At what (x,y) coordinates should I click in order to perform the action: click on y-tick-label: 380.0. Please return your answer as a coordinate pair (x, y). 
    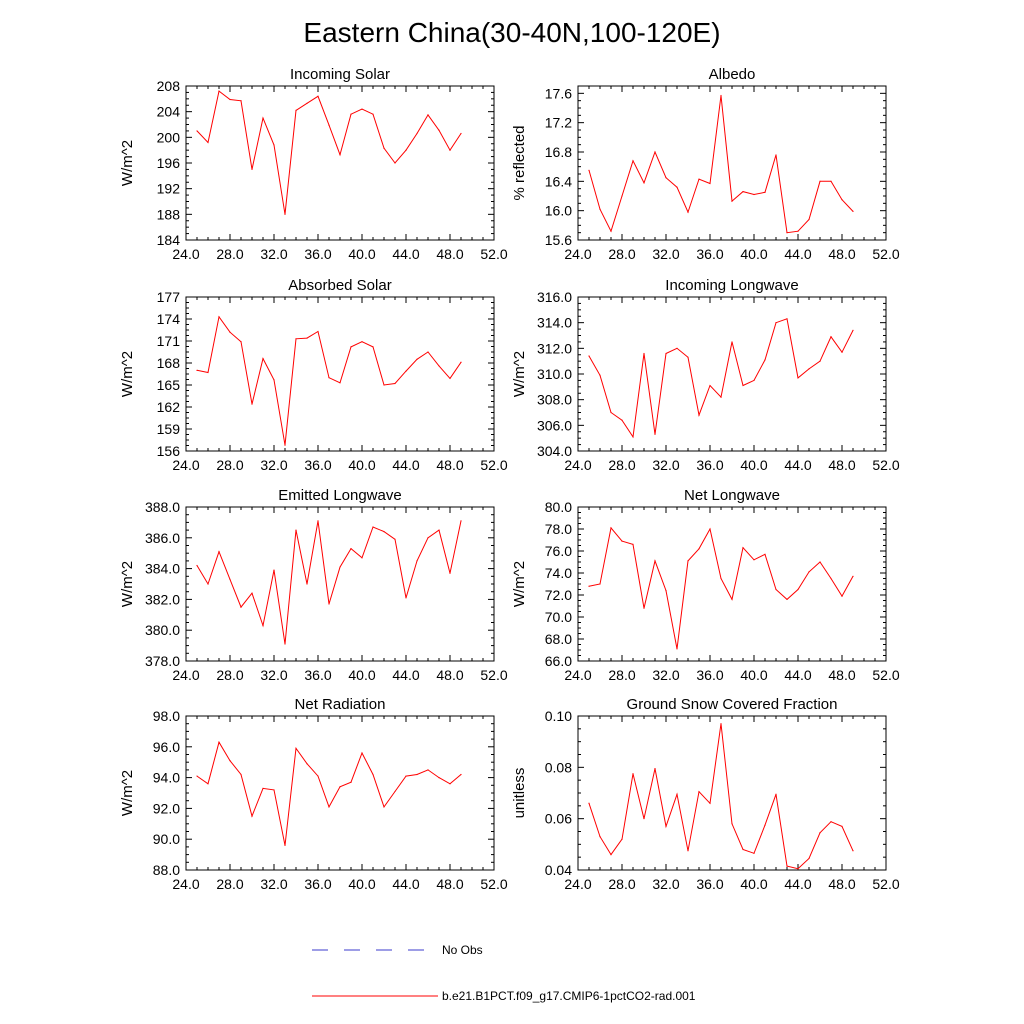
    Looking at the image, I should click on (162, 630).